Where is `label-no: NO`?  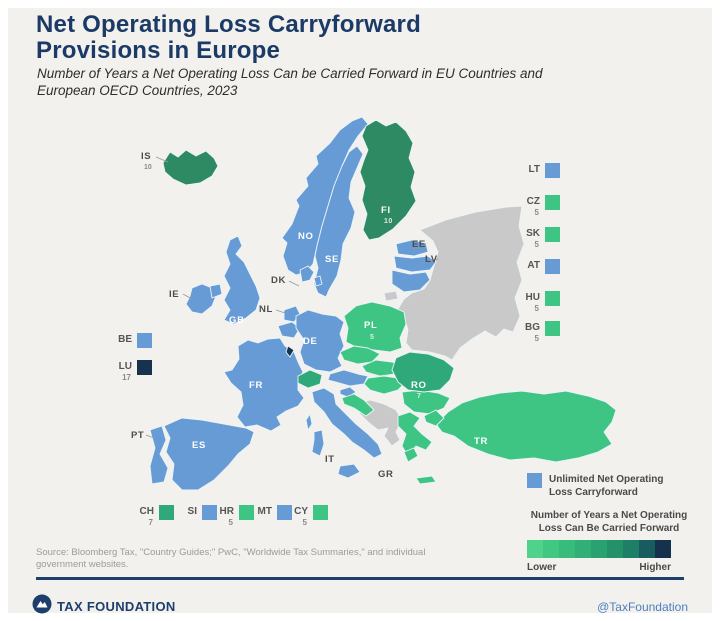 label-no: NO is located at coordinates (306, 236).